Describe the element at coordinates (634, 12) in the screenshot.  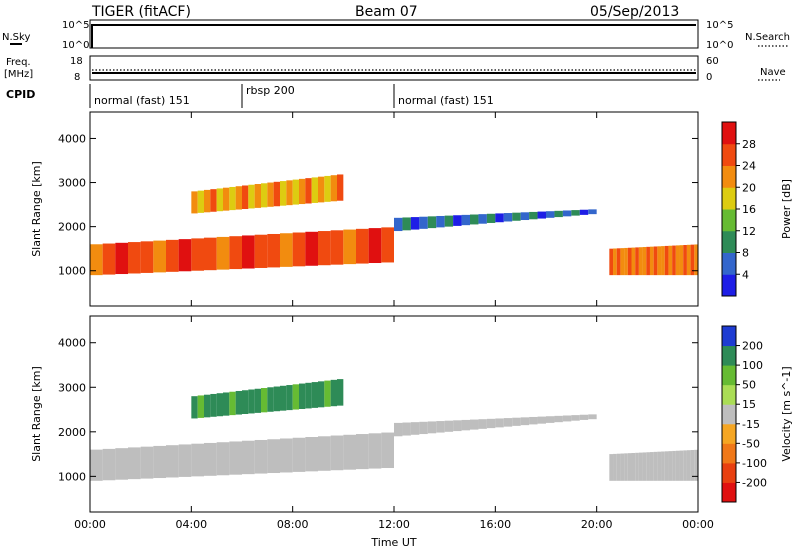
I see `date-title: 05/Sep/2013` at that location.